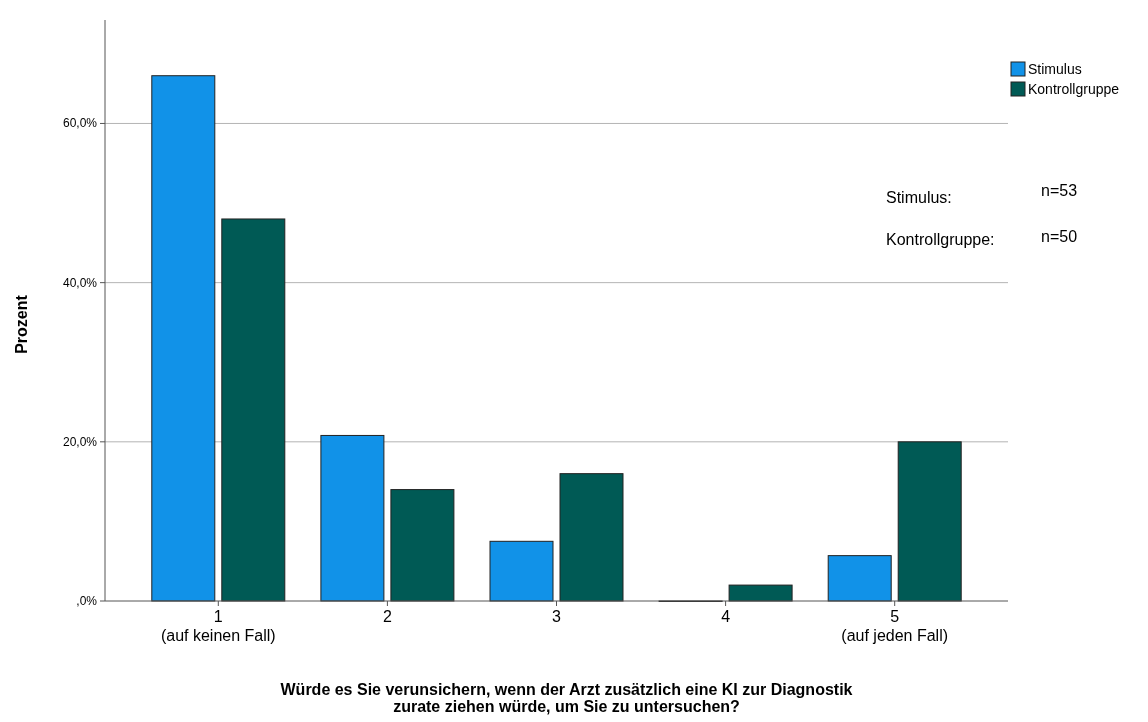 This screenshot has width=1148, height=722. What do you see at coordinates (87, 601) in the screenshot?
I see `y-tick-label: ,0%` at bounding box center [87, 601].